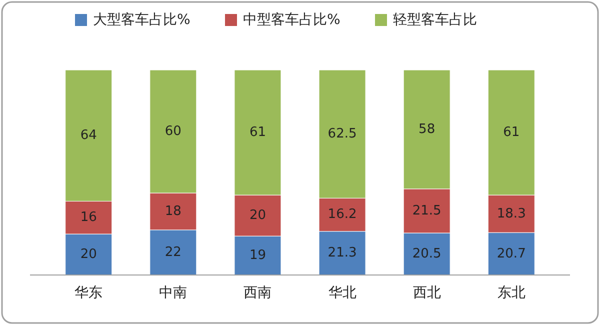  I want to click on x-tick-label: 华北, so click(342, 293).